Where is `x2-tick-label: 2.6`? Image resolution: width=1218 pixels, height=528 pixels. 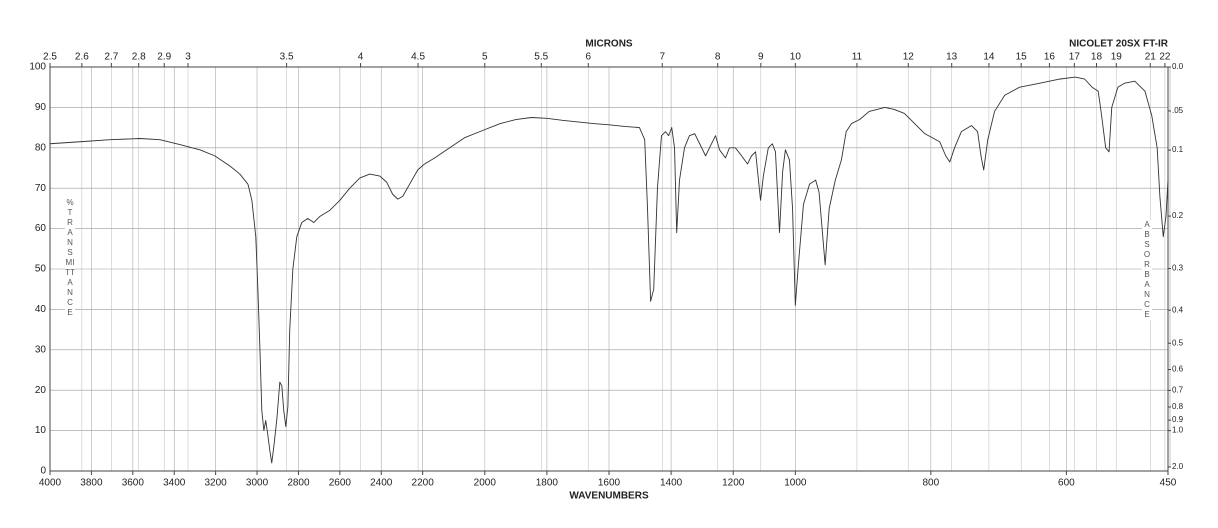 x2-tick-label: 2.6 is located at coordinates (82, 57).